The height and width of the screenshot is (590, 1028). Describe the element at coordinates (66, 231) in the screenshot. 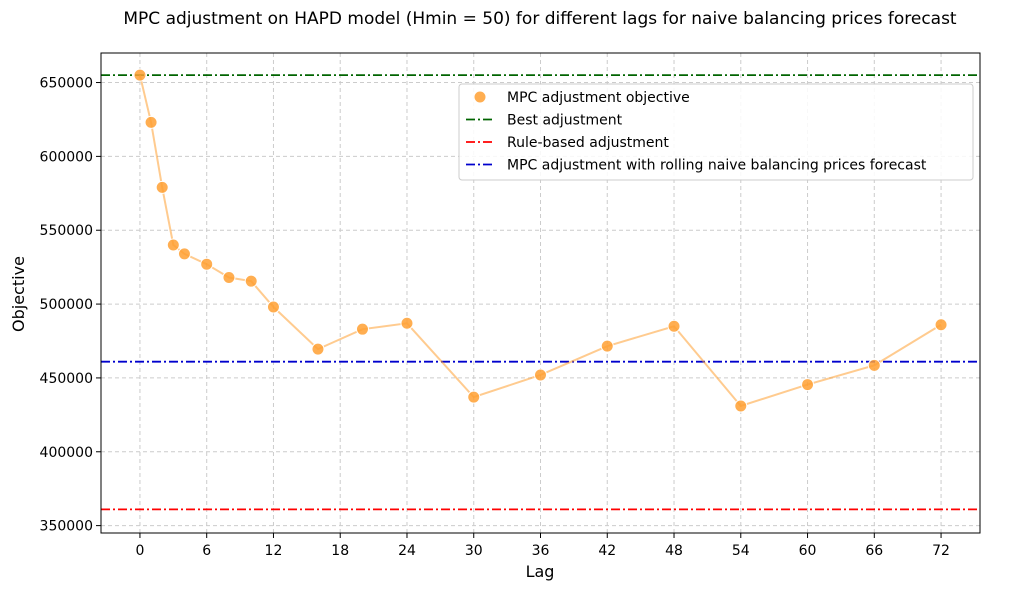

I see `y-tick-label: 550000` at that location.